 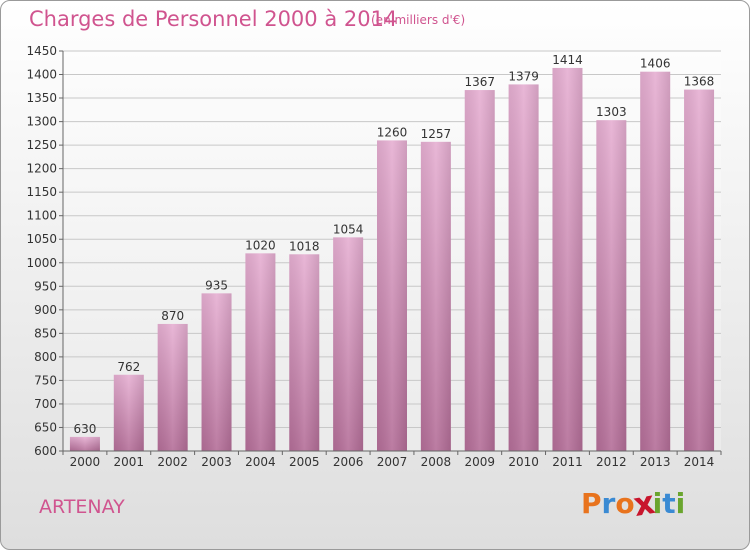 I want to click on data-label: 1303, so click(x=611, y=112).